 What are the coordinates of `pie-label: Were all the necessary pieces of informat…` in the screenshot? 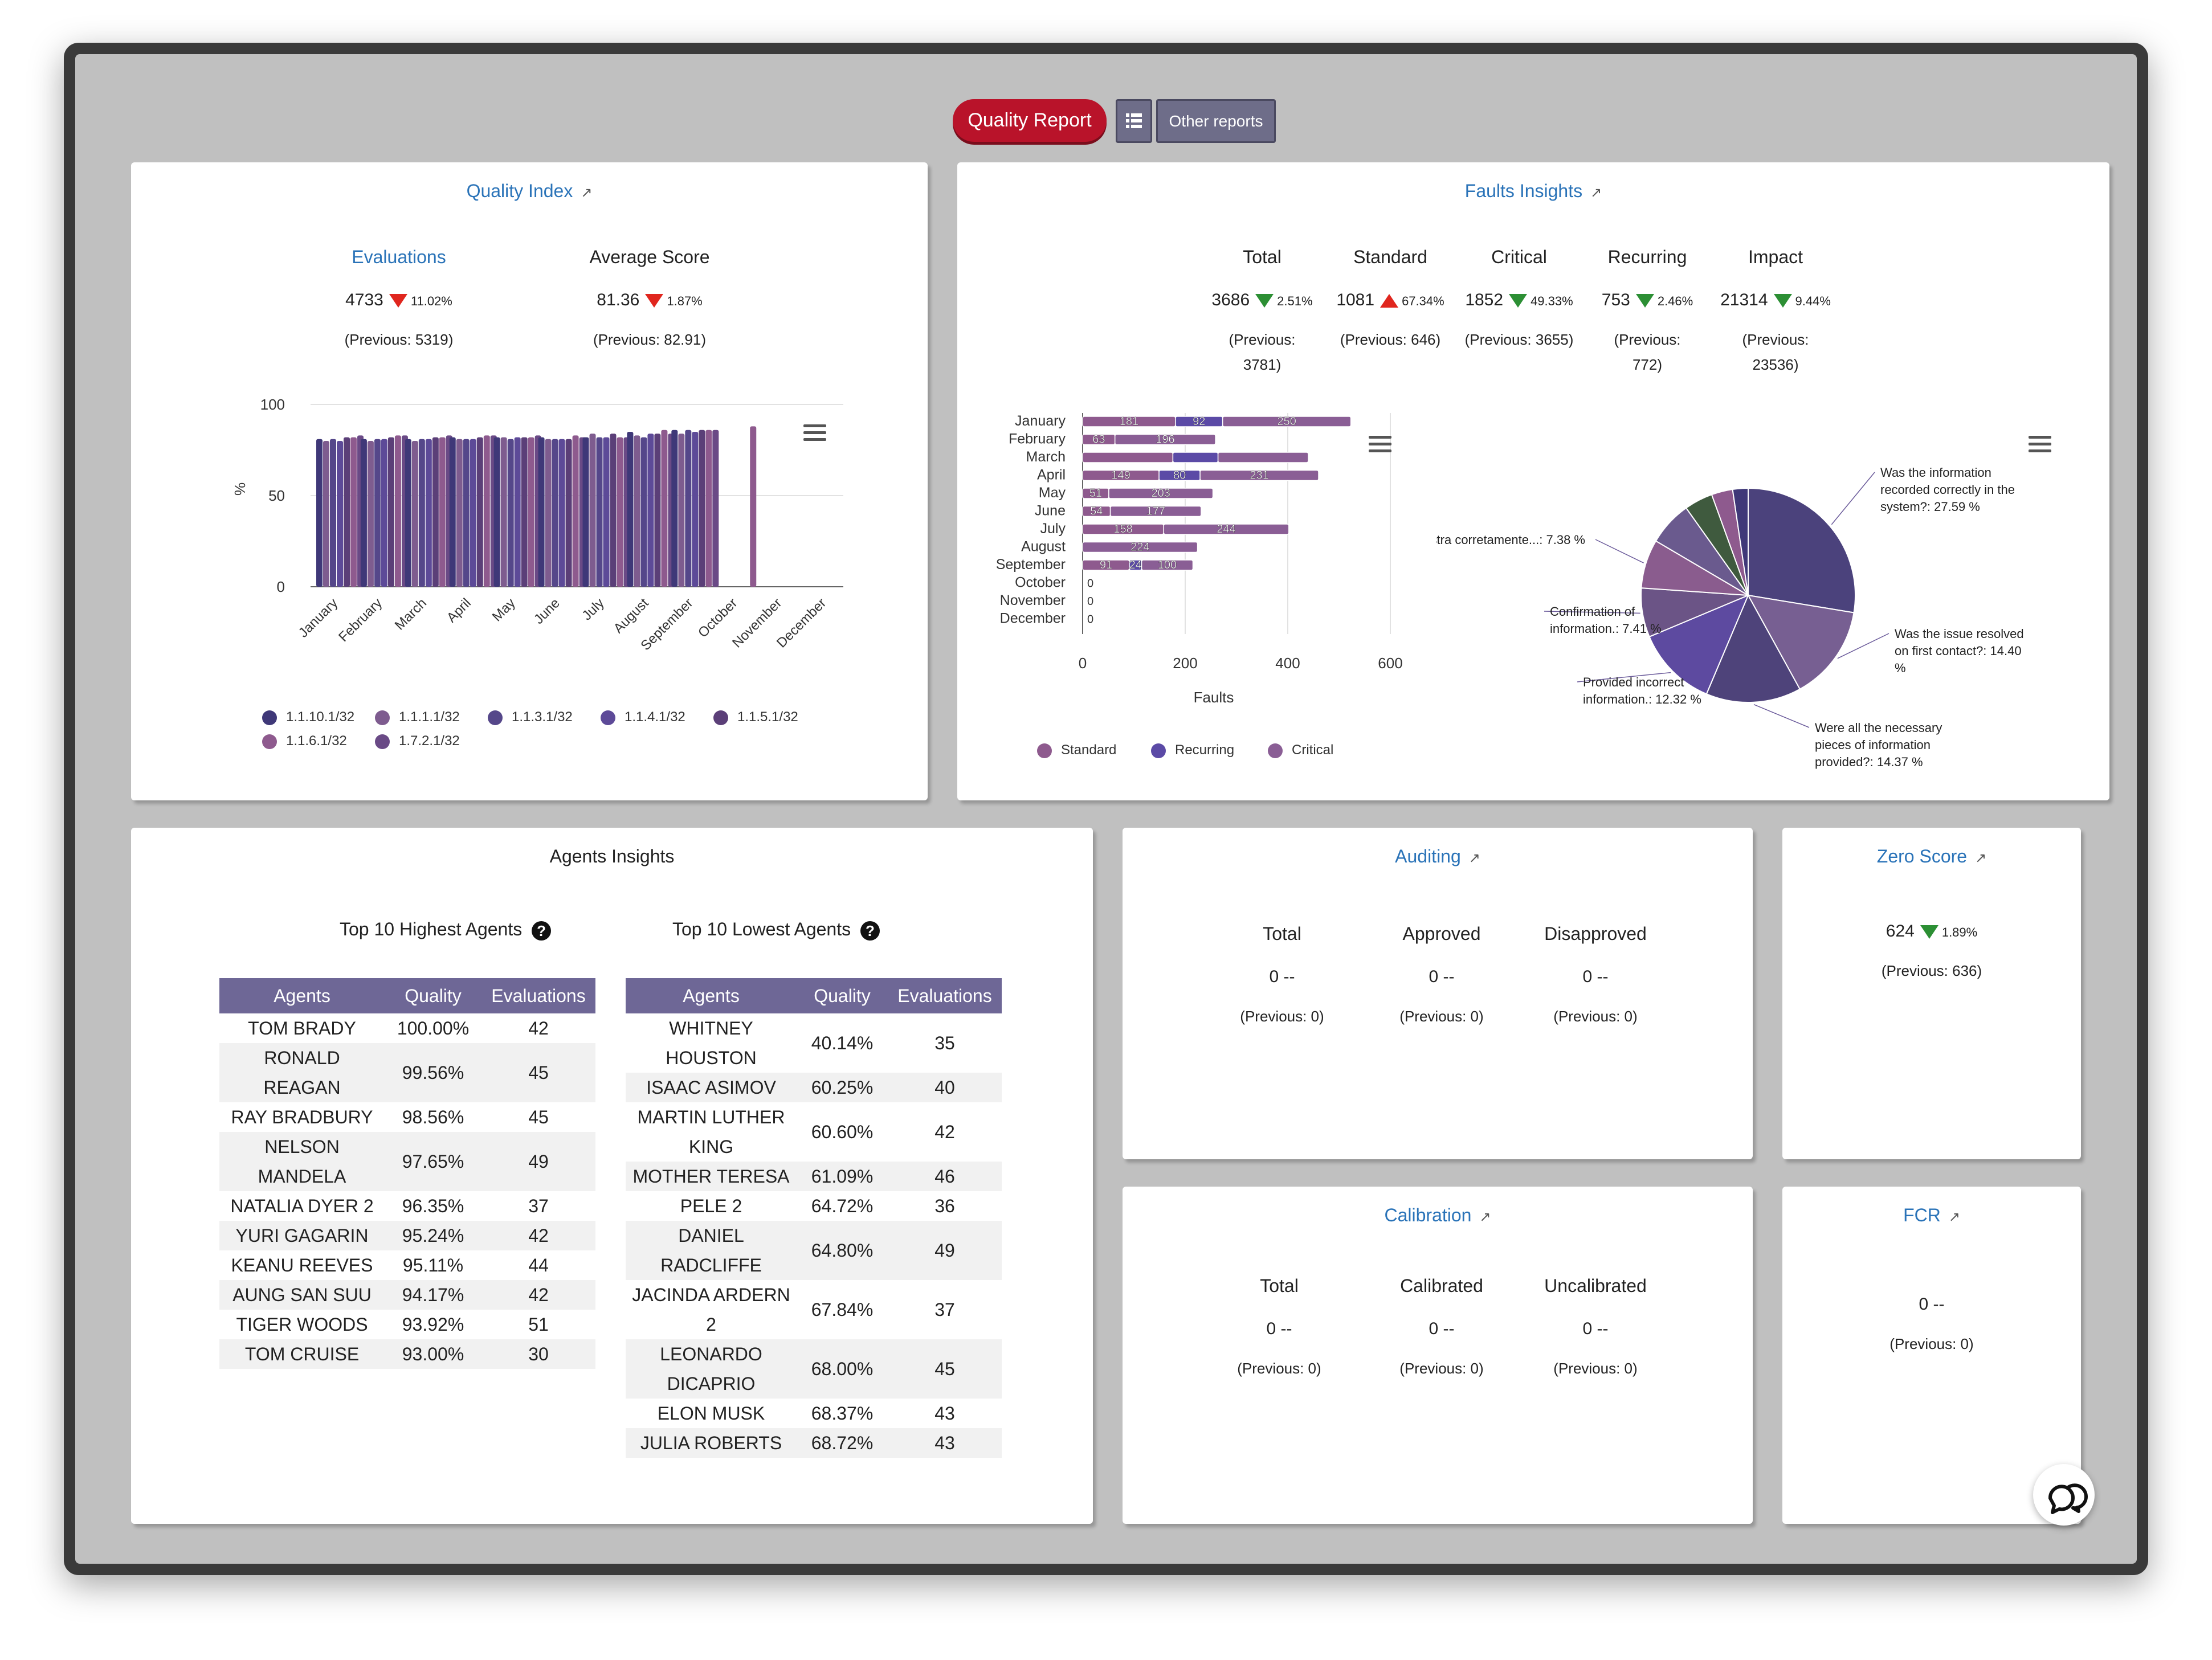 It's located at (1878, 745).